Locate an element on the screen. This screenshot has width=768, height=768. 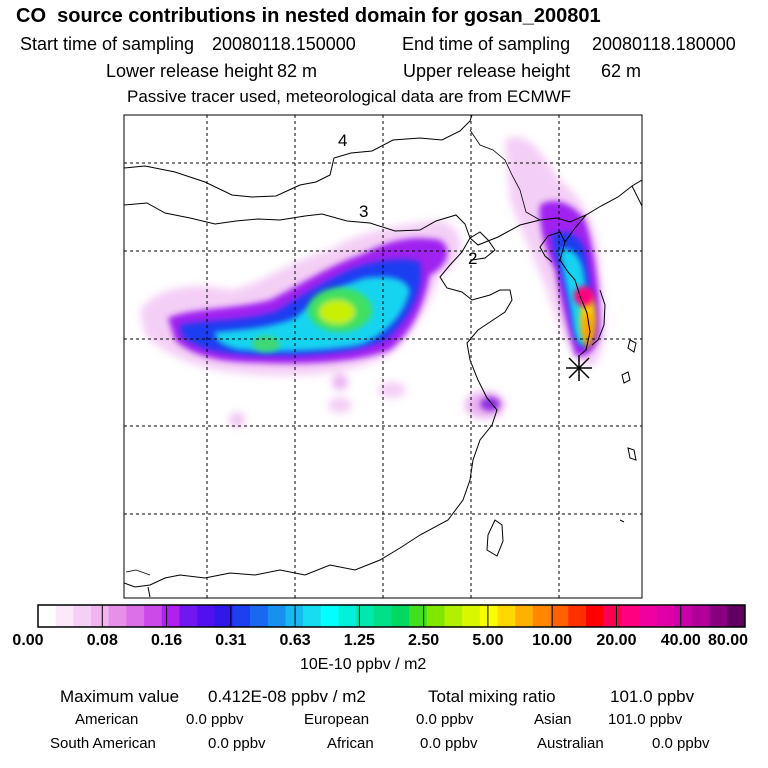
start-time-value: 20080118.150000 is located at coordinates (284, 44).